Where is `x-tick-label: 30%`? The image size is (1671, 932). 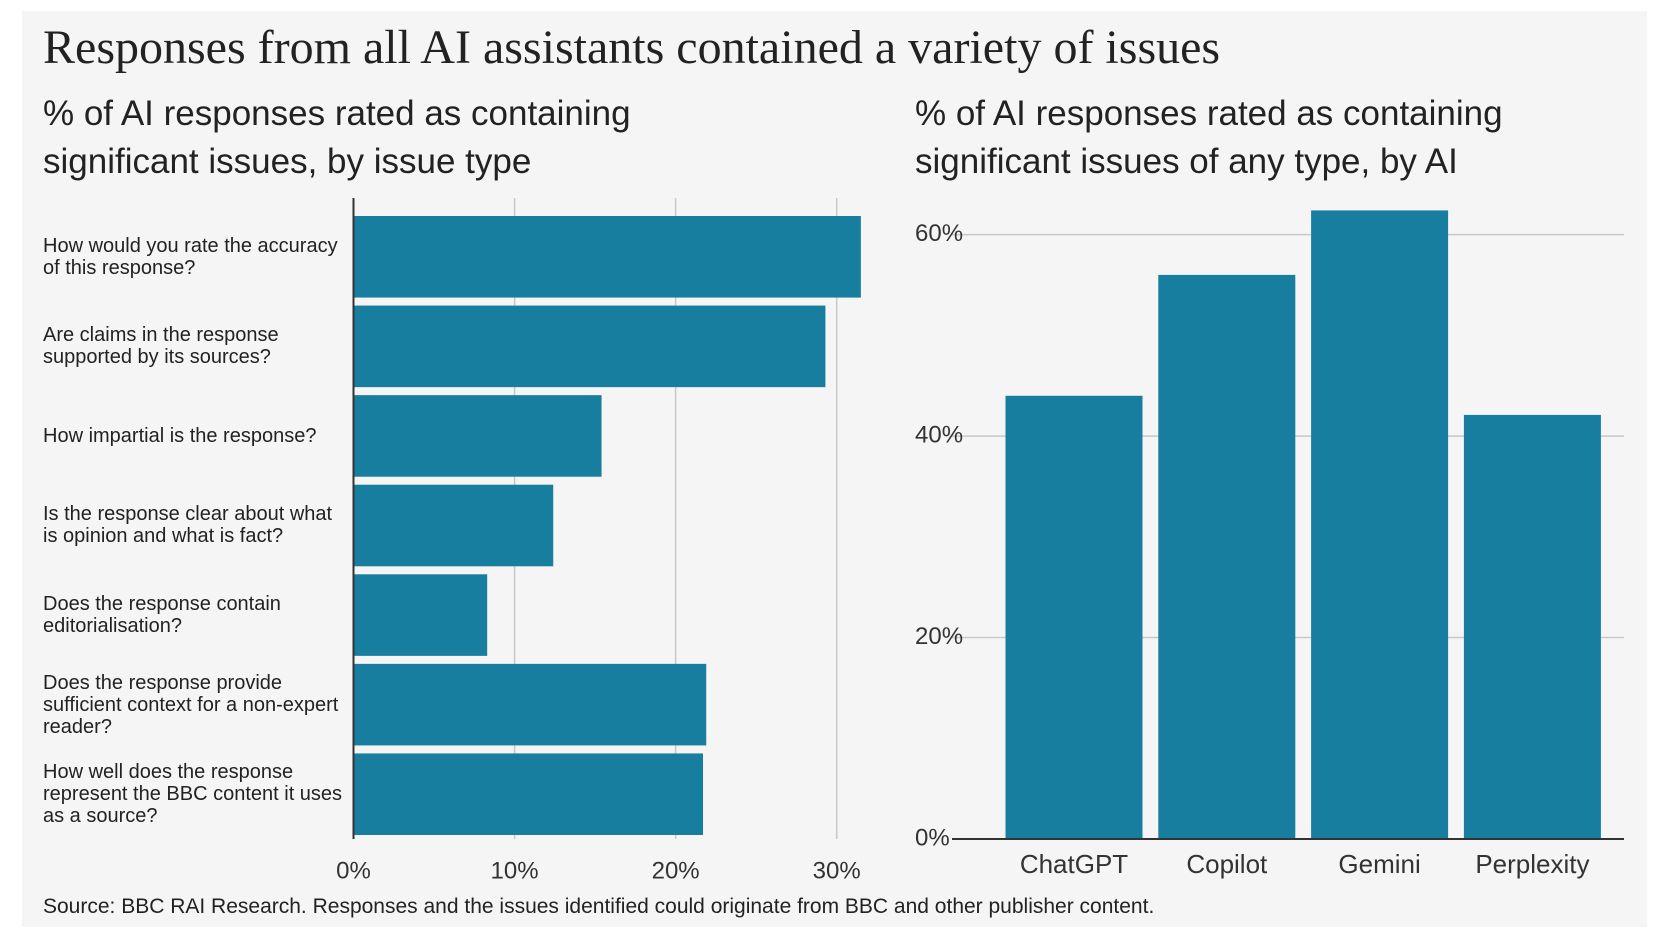
x-tick-label: 30% is located at coordinates (837, 870).